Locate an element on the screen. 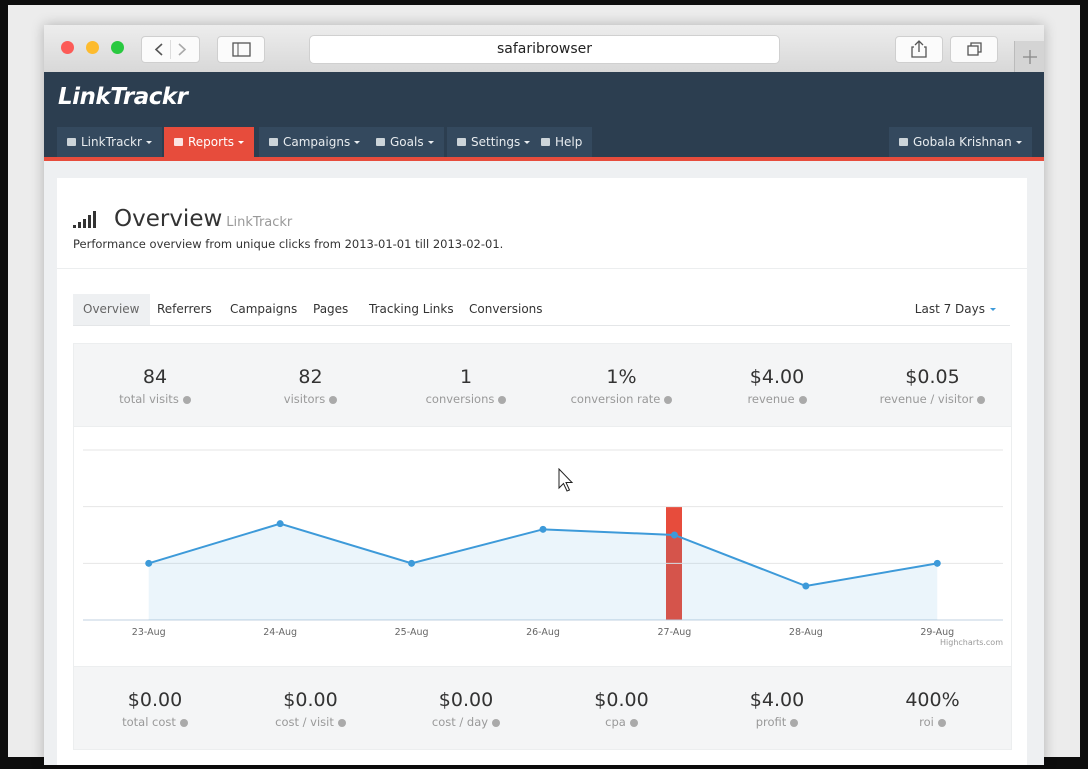 The image size is (1088, 769). stat-label: conversion rate is located at coordinates (622, 399).